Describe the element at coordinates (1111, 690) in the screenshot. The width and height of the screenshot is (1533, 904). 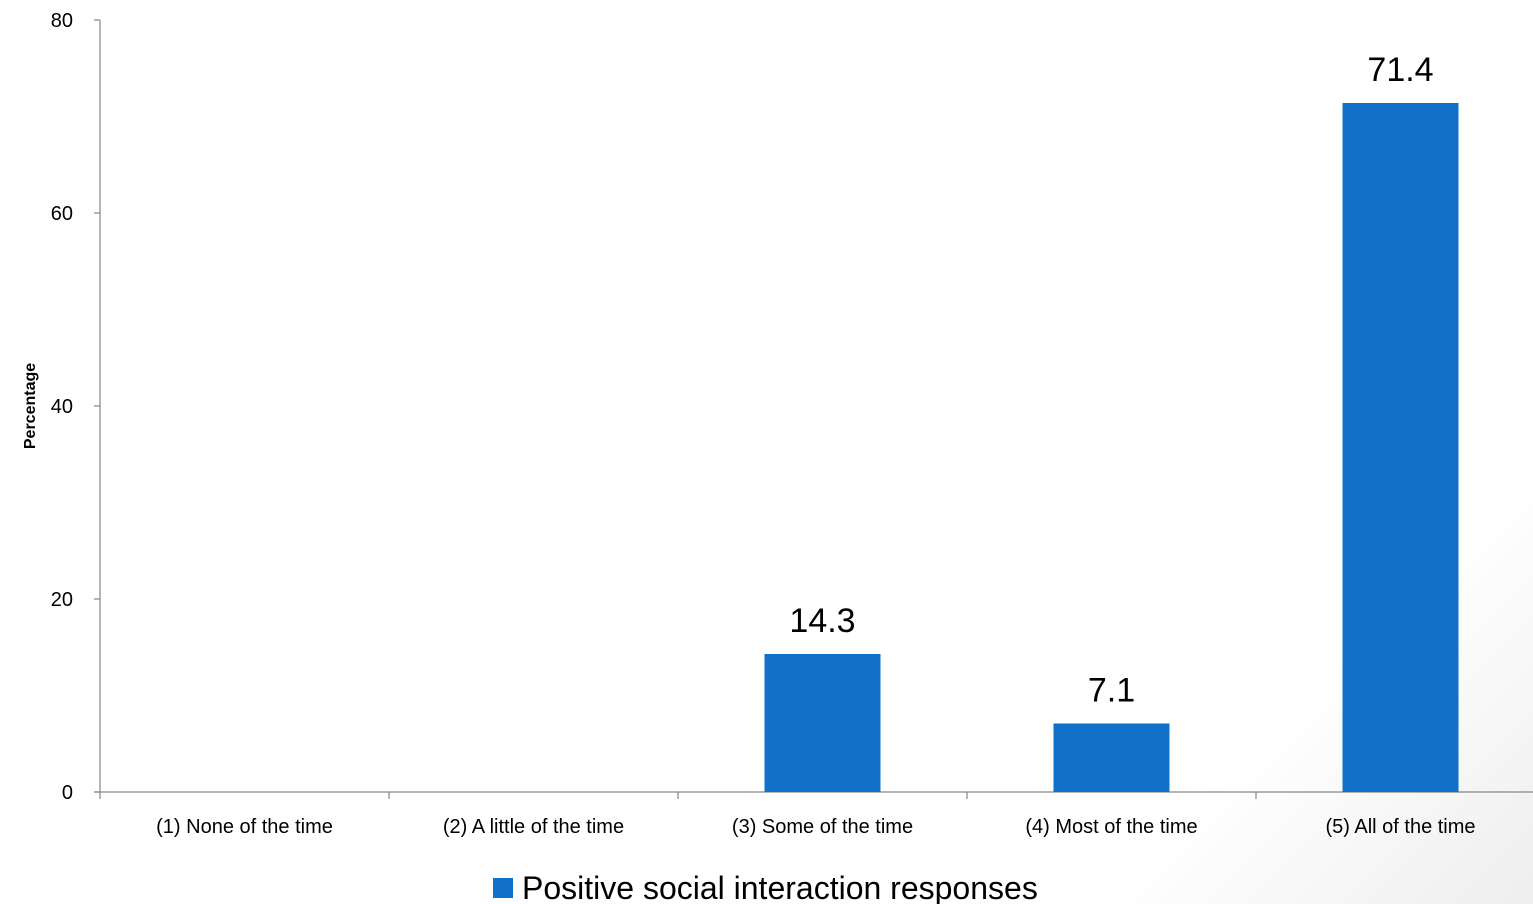
I see `data-label: 7.1` at that location.